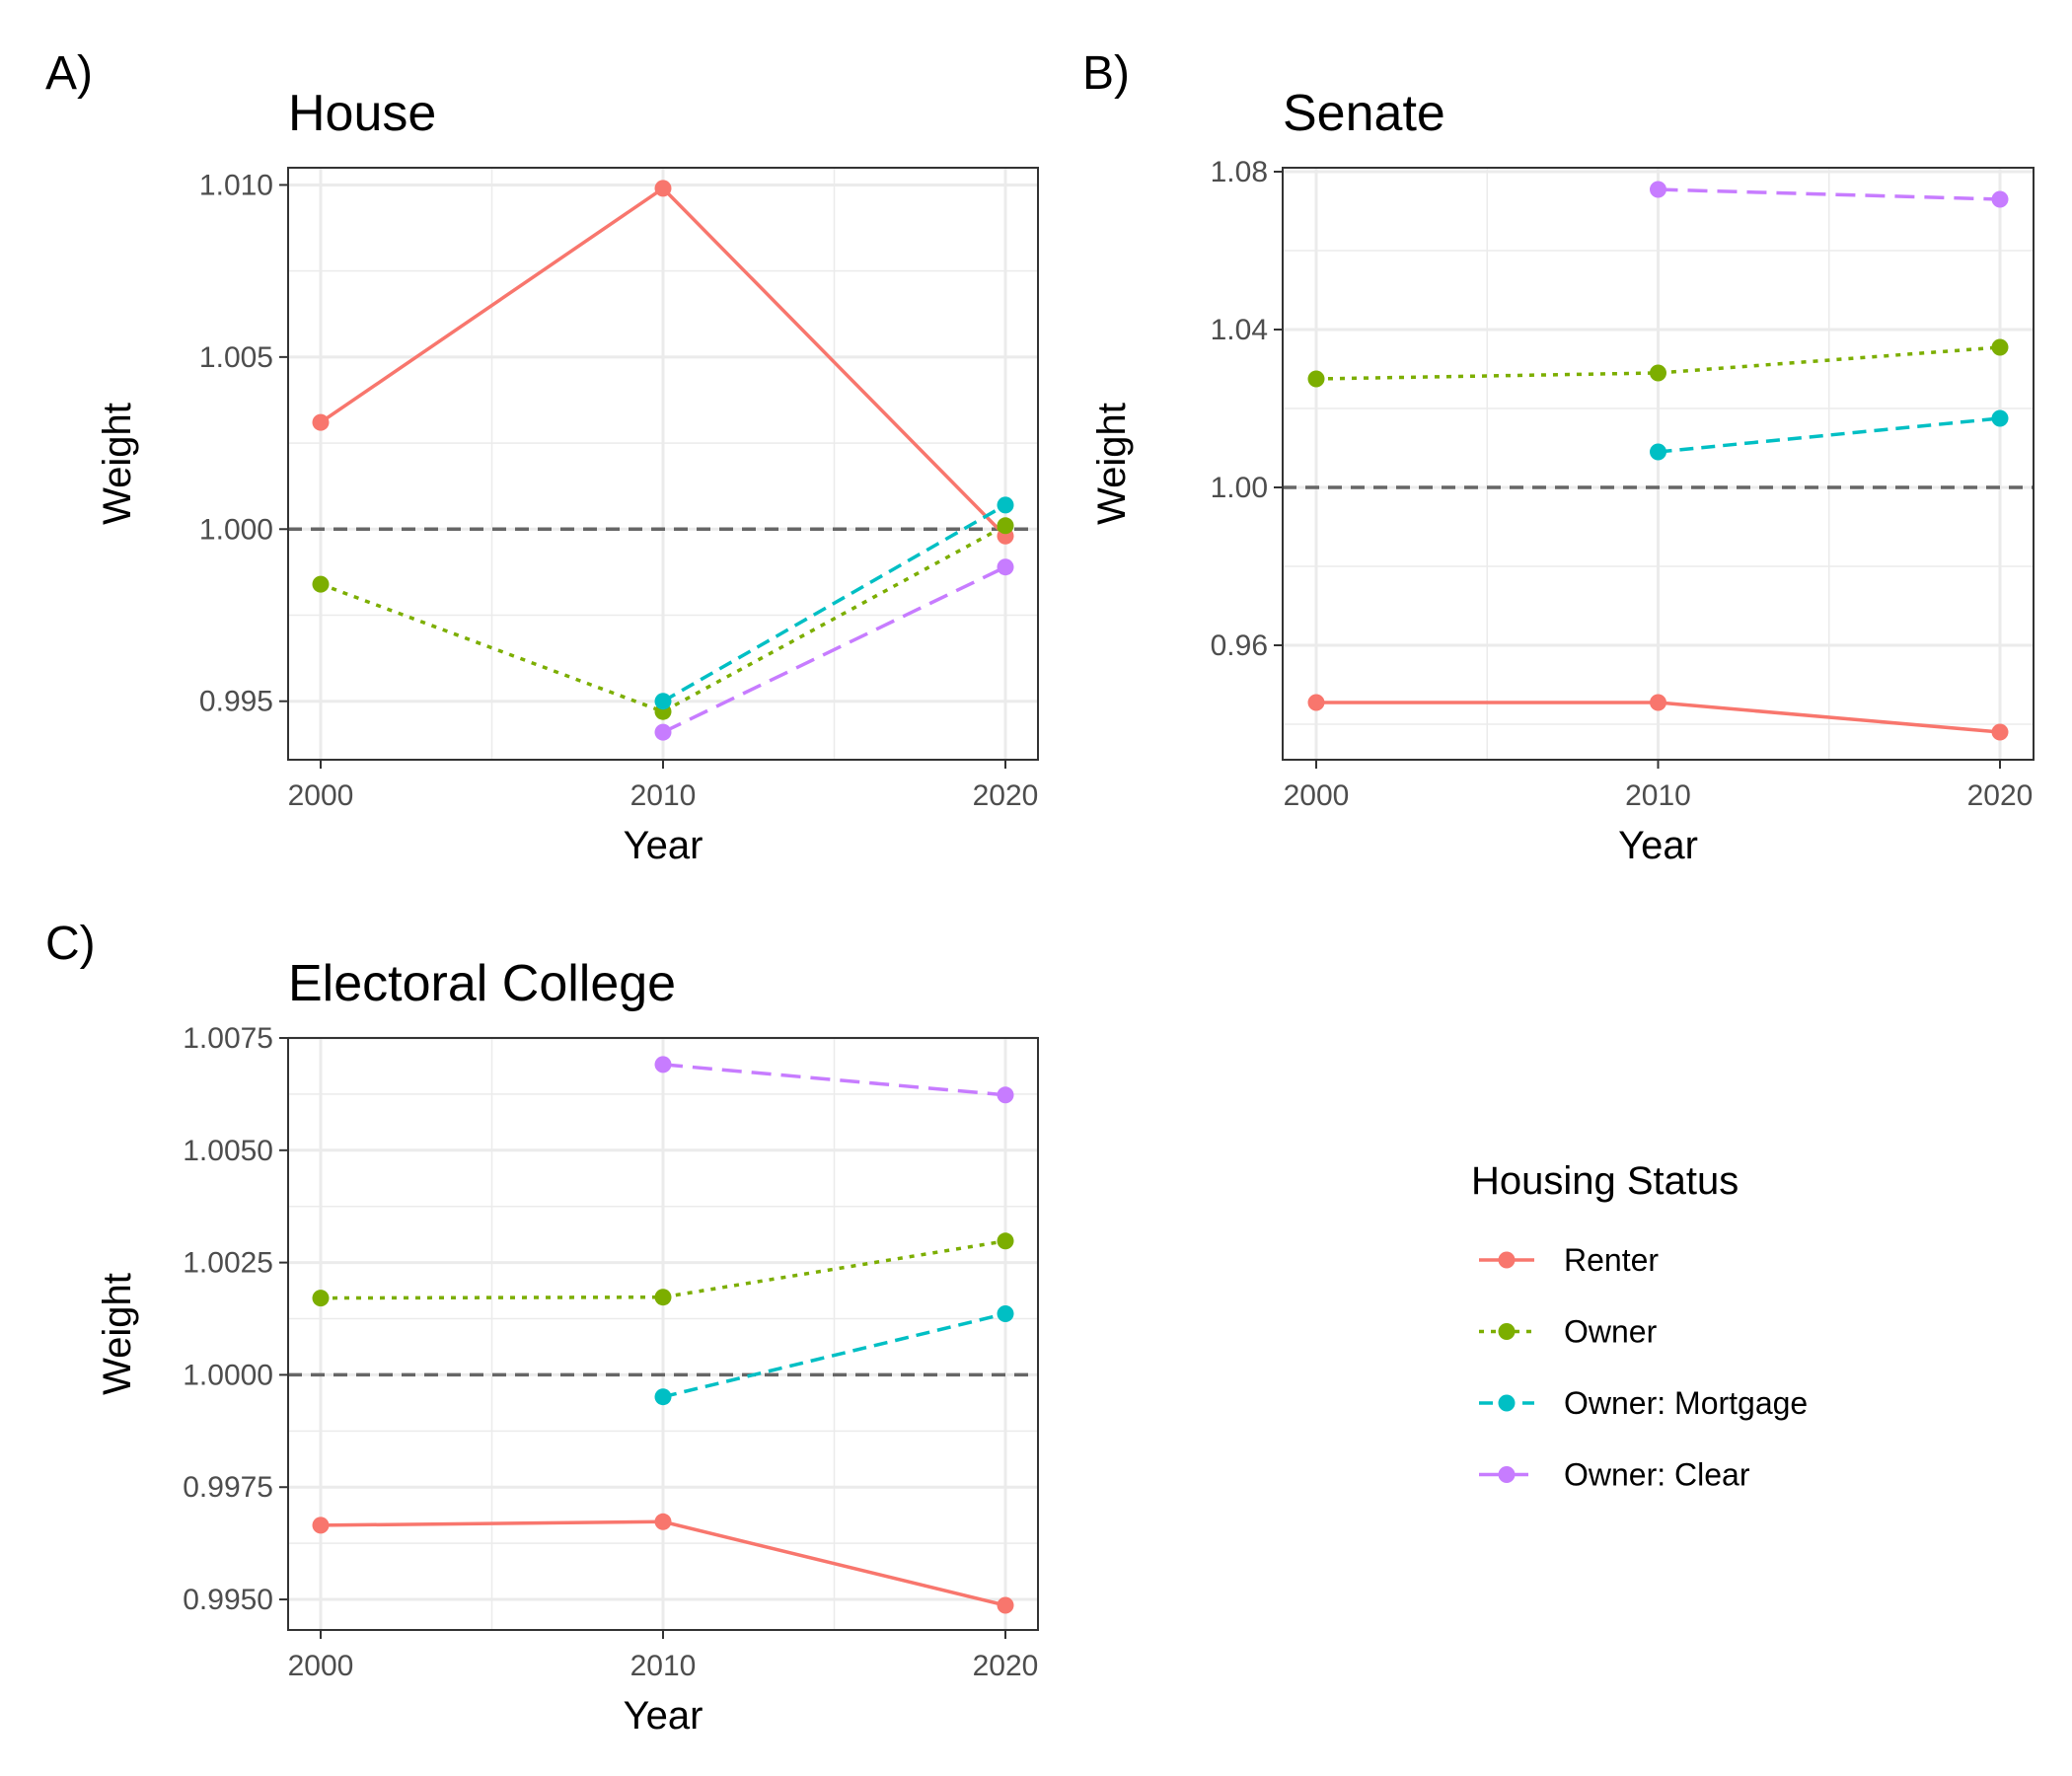 Image resolution: width=2072 pixels, height=1776 pixels. What do you see at coordinates (228, 1039) in the screenshot?
I see `y-tick-label: 1.0075` at bounding box center [228, 1039].